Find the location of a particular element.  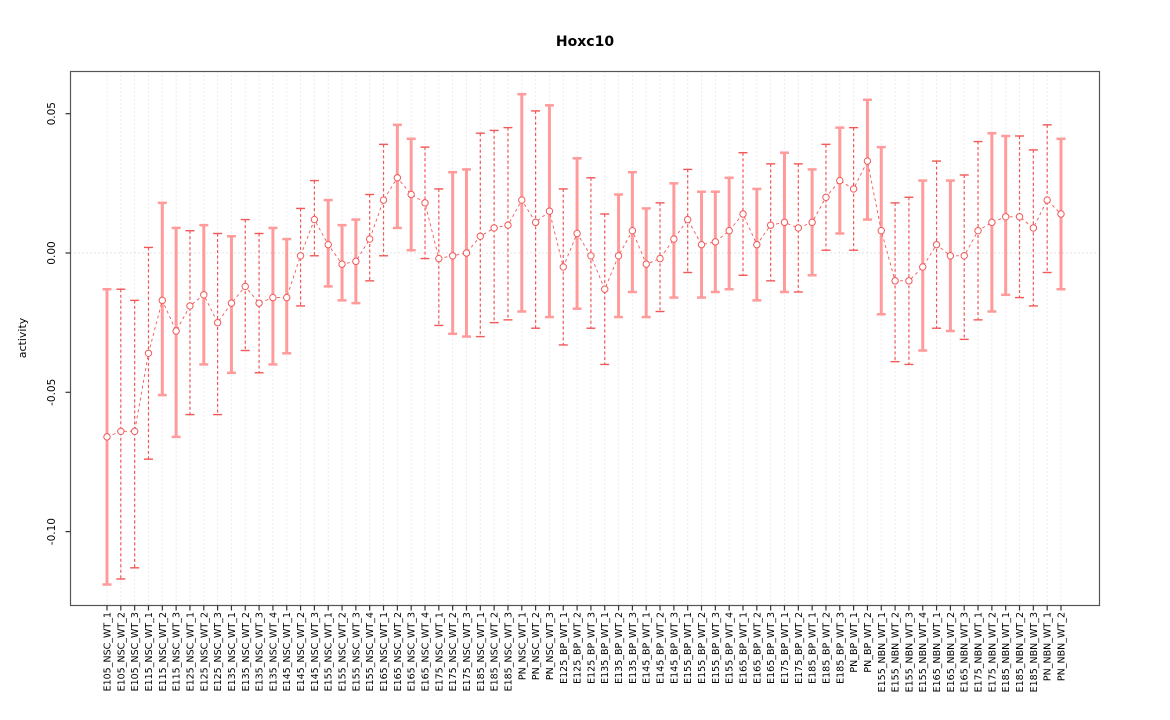

x-tick-label: E155_BP_WT_1 is located at coordinates (688, 648).